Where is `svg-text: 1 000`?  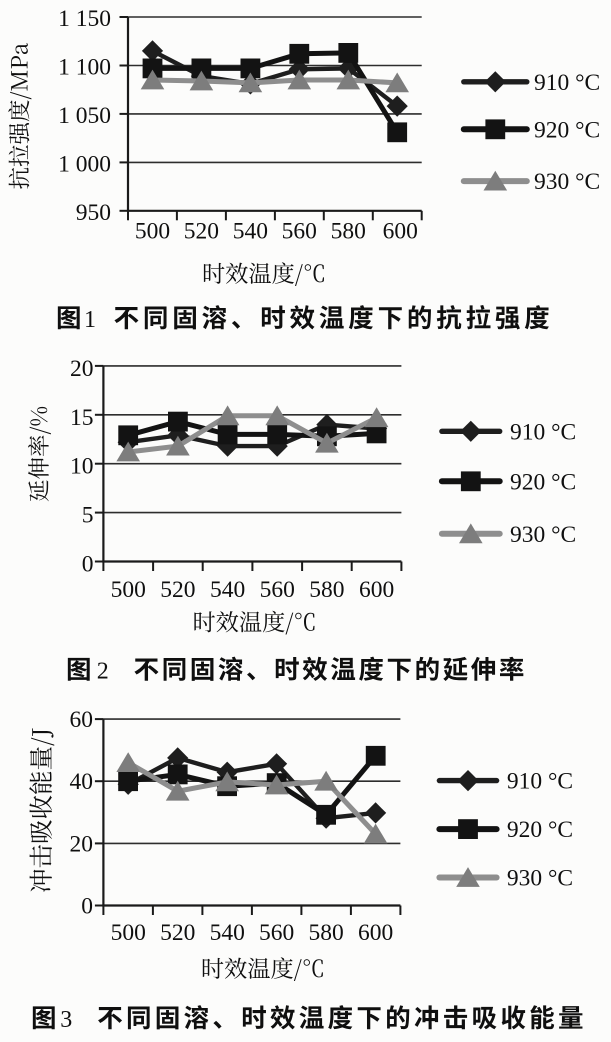 svg-text: 1 000 is located at coordinates (84, 164).